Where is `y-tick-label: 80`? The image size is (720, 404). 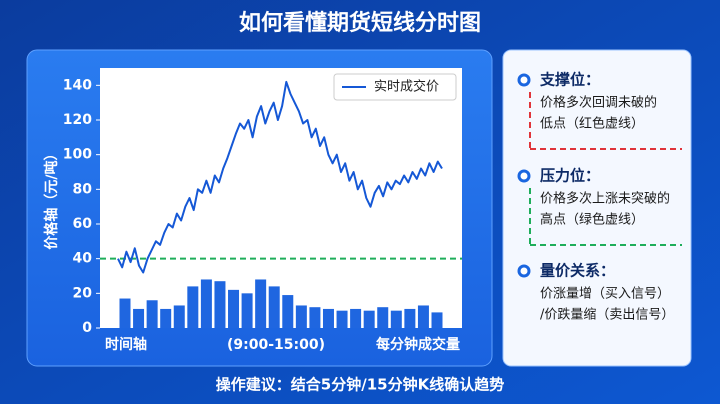
y-tick-label: 80 is located at coordinates (83, 189).